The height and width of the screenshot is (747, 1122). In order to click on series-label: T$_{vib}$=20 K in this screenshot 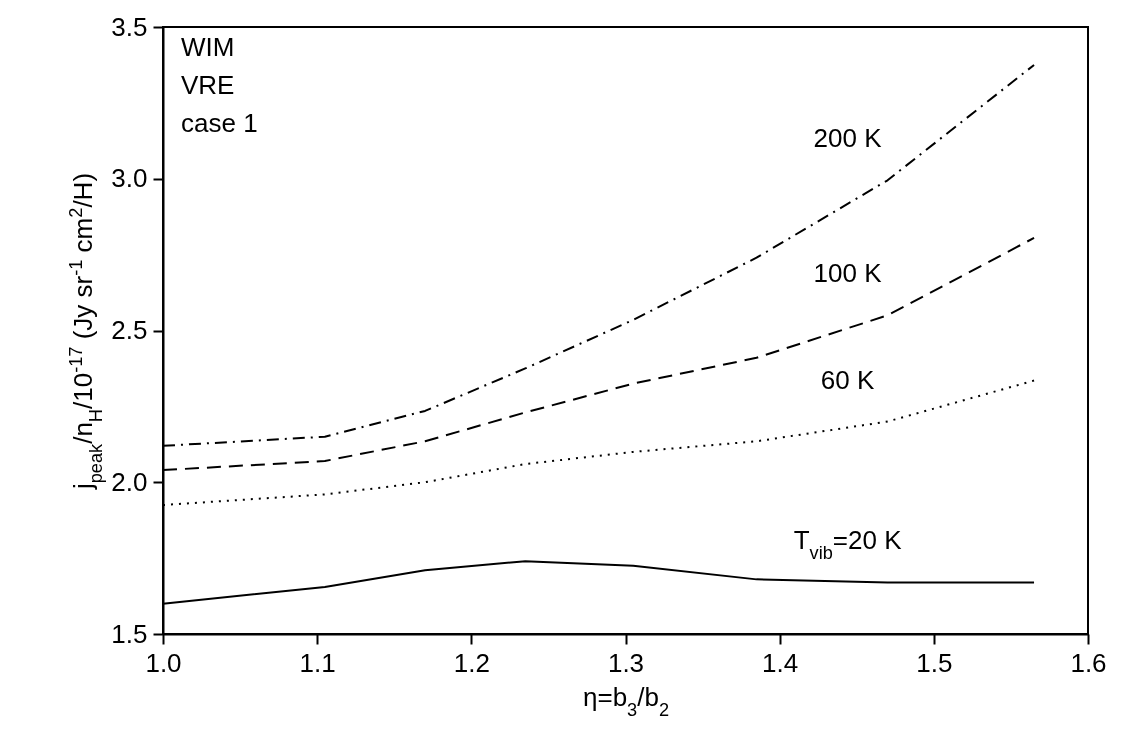, I will do `click(848, 544)`.